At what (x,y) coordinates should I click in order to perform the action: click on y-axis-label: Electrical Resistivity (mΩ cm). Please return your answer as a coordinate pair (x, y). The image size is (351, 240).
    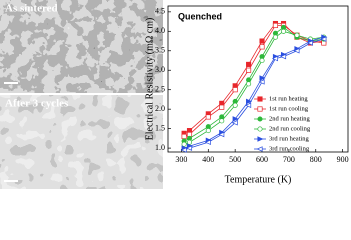
    Looking at the image, I should click on (149, 79).